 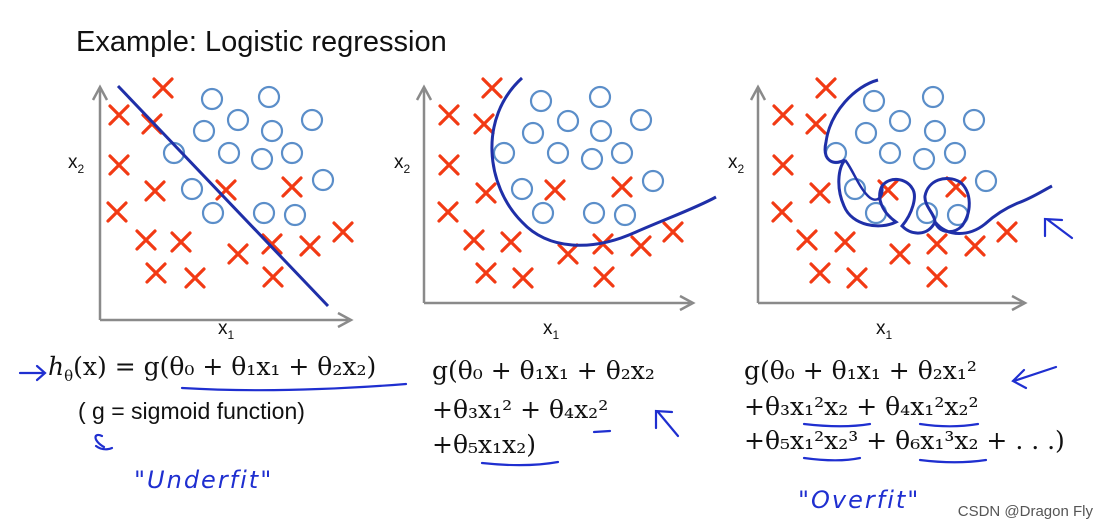 What do you see at coordinates (520, 463) in the screenshot?
I see `underline-panel2-x1x2` at bounding box center [520, 463].